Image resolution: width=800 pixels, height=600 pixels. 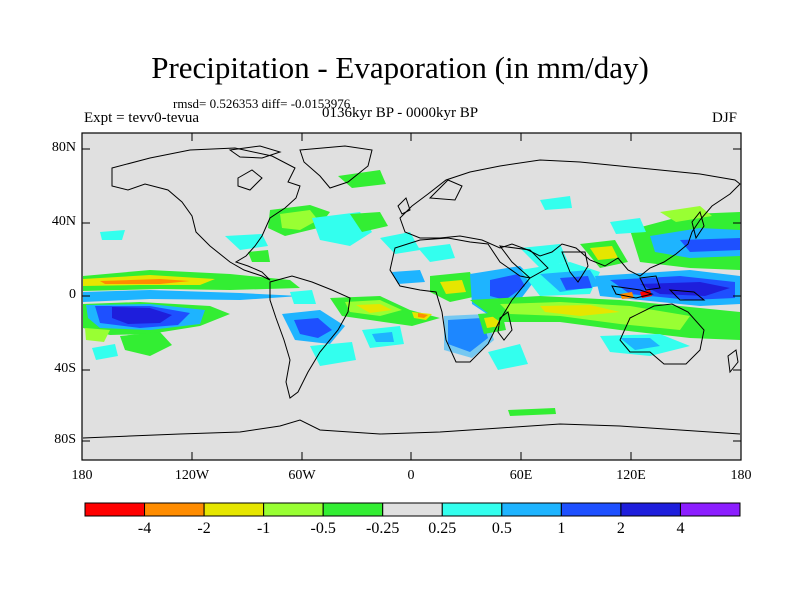 What do you see at coordinates (63, 221) in the screenshot?
I see `lat-label-40n: 40N` at bounding box center [63, 221].